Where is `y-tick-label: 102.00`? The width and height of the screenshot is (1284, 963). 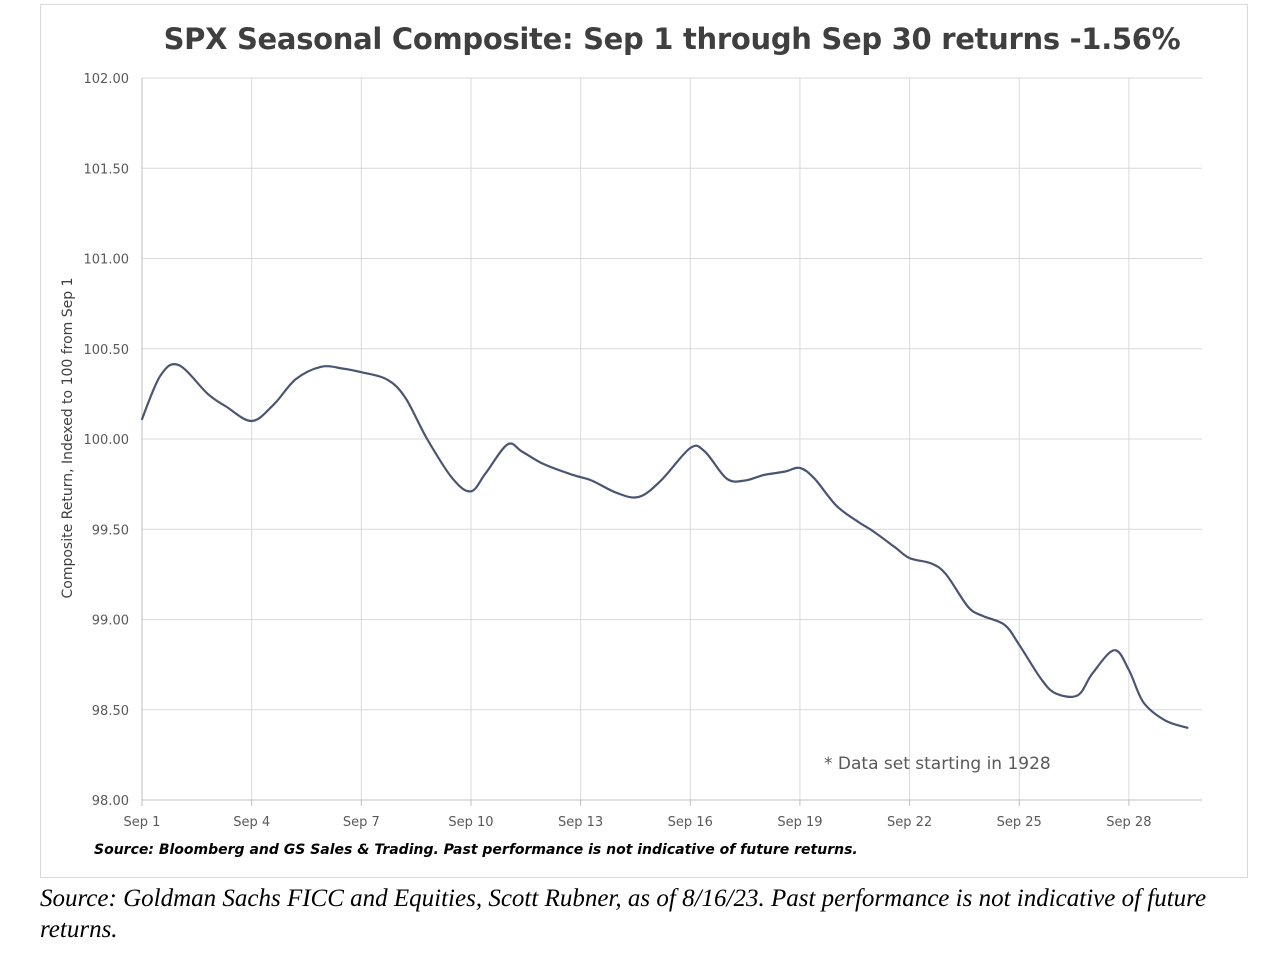
y-tick-label: 102.00 is located at coordinates (107, 79).